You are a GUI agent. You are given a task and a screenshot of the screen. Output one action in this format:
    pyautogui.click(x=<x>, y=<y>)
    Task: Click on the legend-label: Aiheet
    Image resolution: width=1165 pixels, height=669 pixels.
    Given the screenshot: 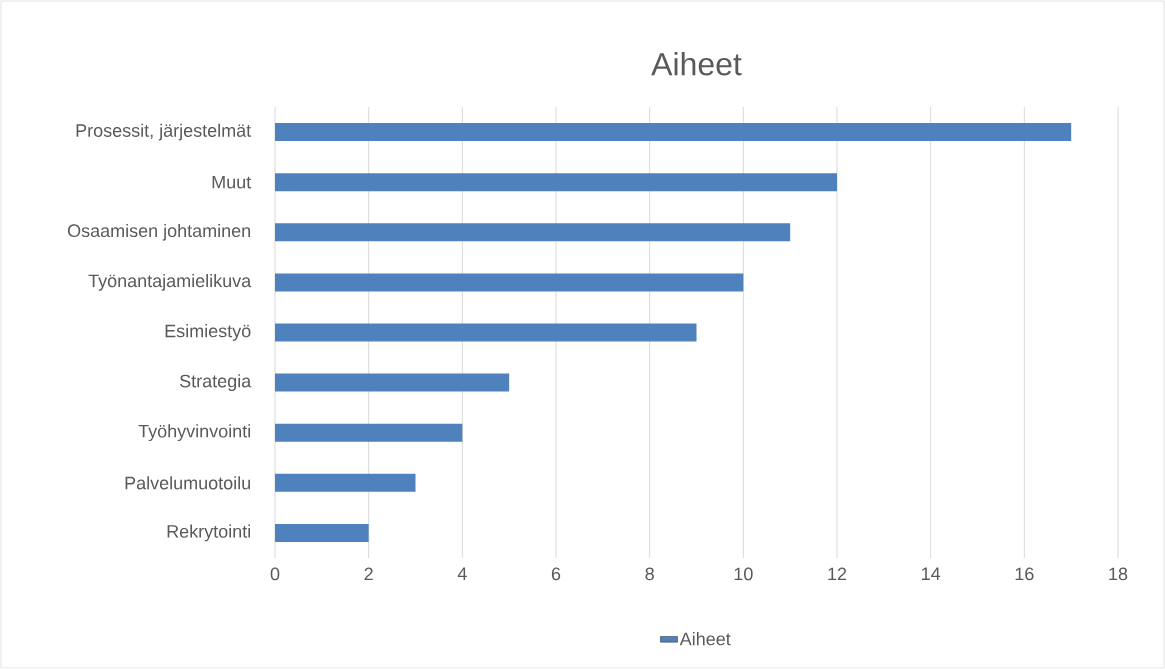 What is the action you would take?
    pyautogui.click(x=705, y=639)
    